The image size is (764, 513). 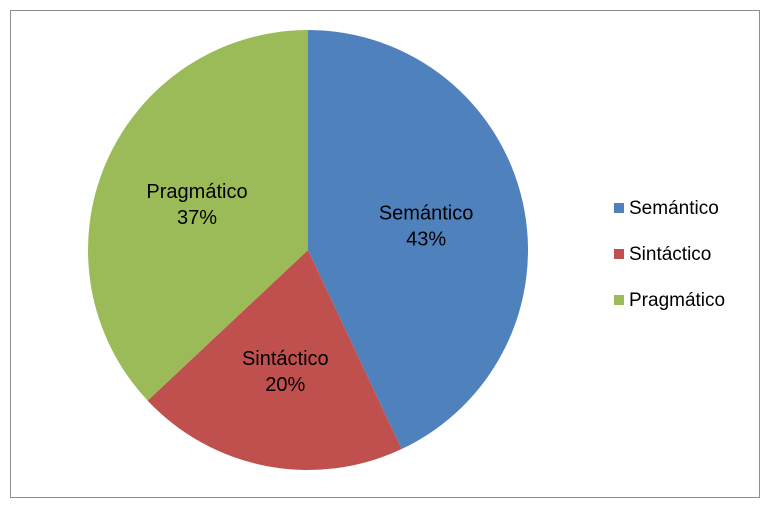 What do you see at coordinates (196, 192) in the screenshot?
I see `slice-label-pragmatico: Pragmático` at bounding box center [196, 192].